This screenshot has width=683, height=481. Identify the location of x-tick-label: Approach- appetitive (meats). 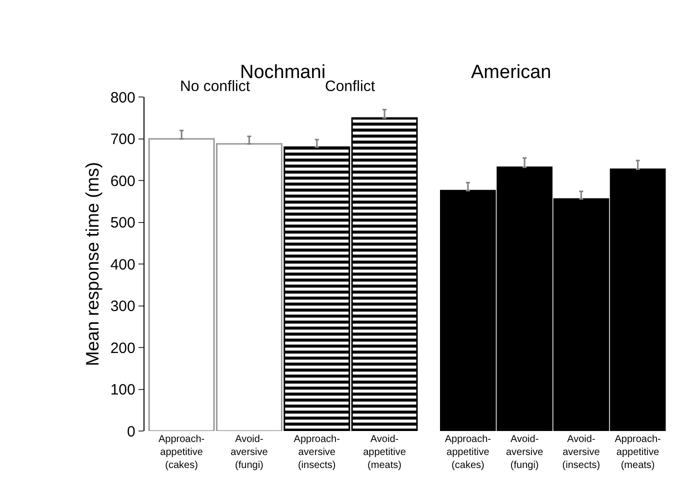
(637, 452).